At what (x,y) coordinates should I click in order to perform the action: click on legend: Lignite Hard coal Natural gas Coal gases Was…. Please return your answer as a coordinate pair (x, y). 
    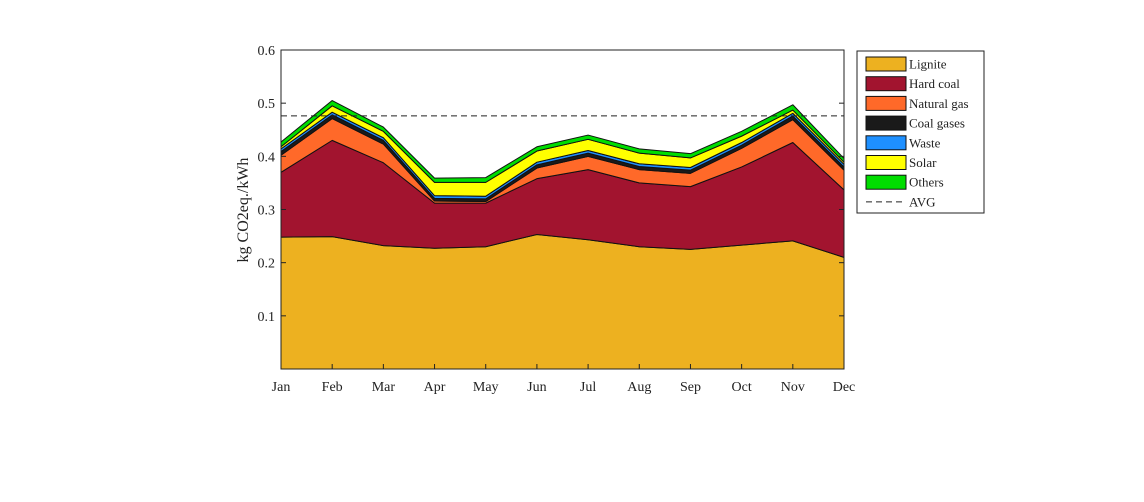
    Looking at the image, I should click on (920, 132).